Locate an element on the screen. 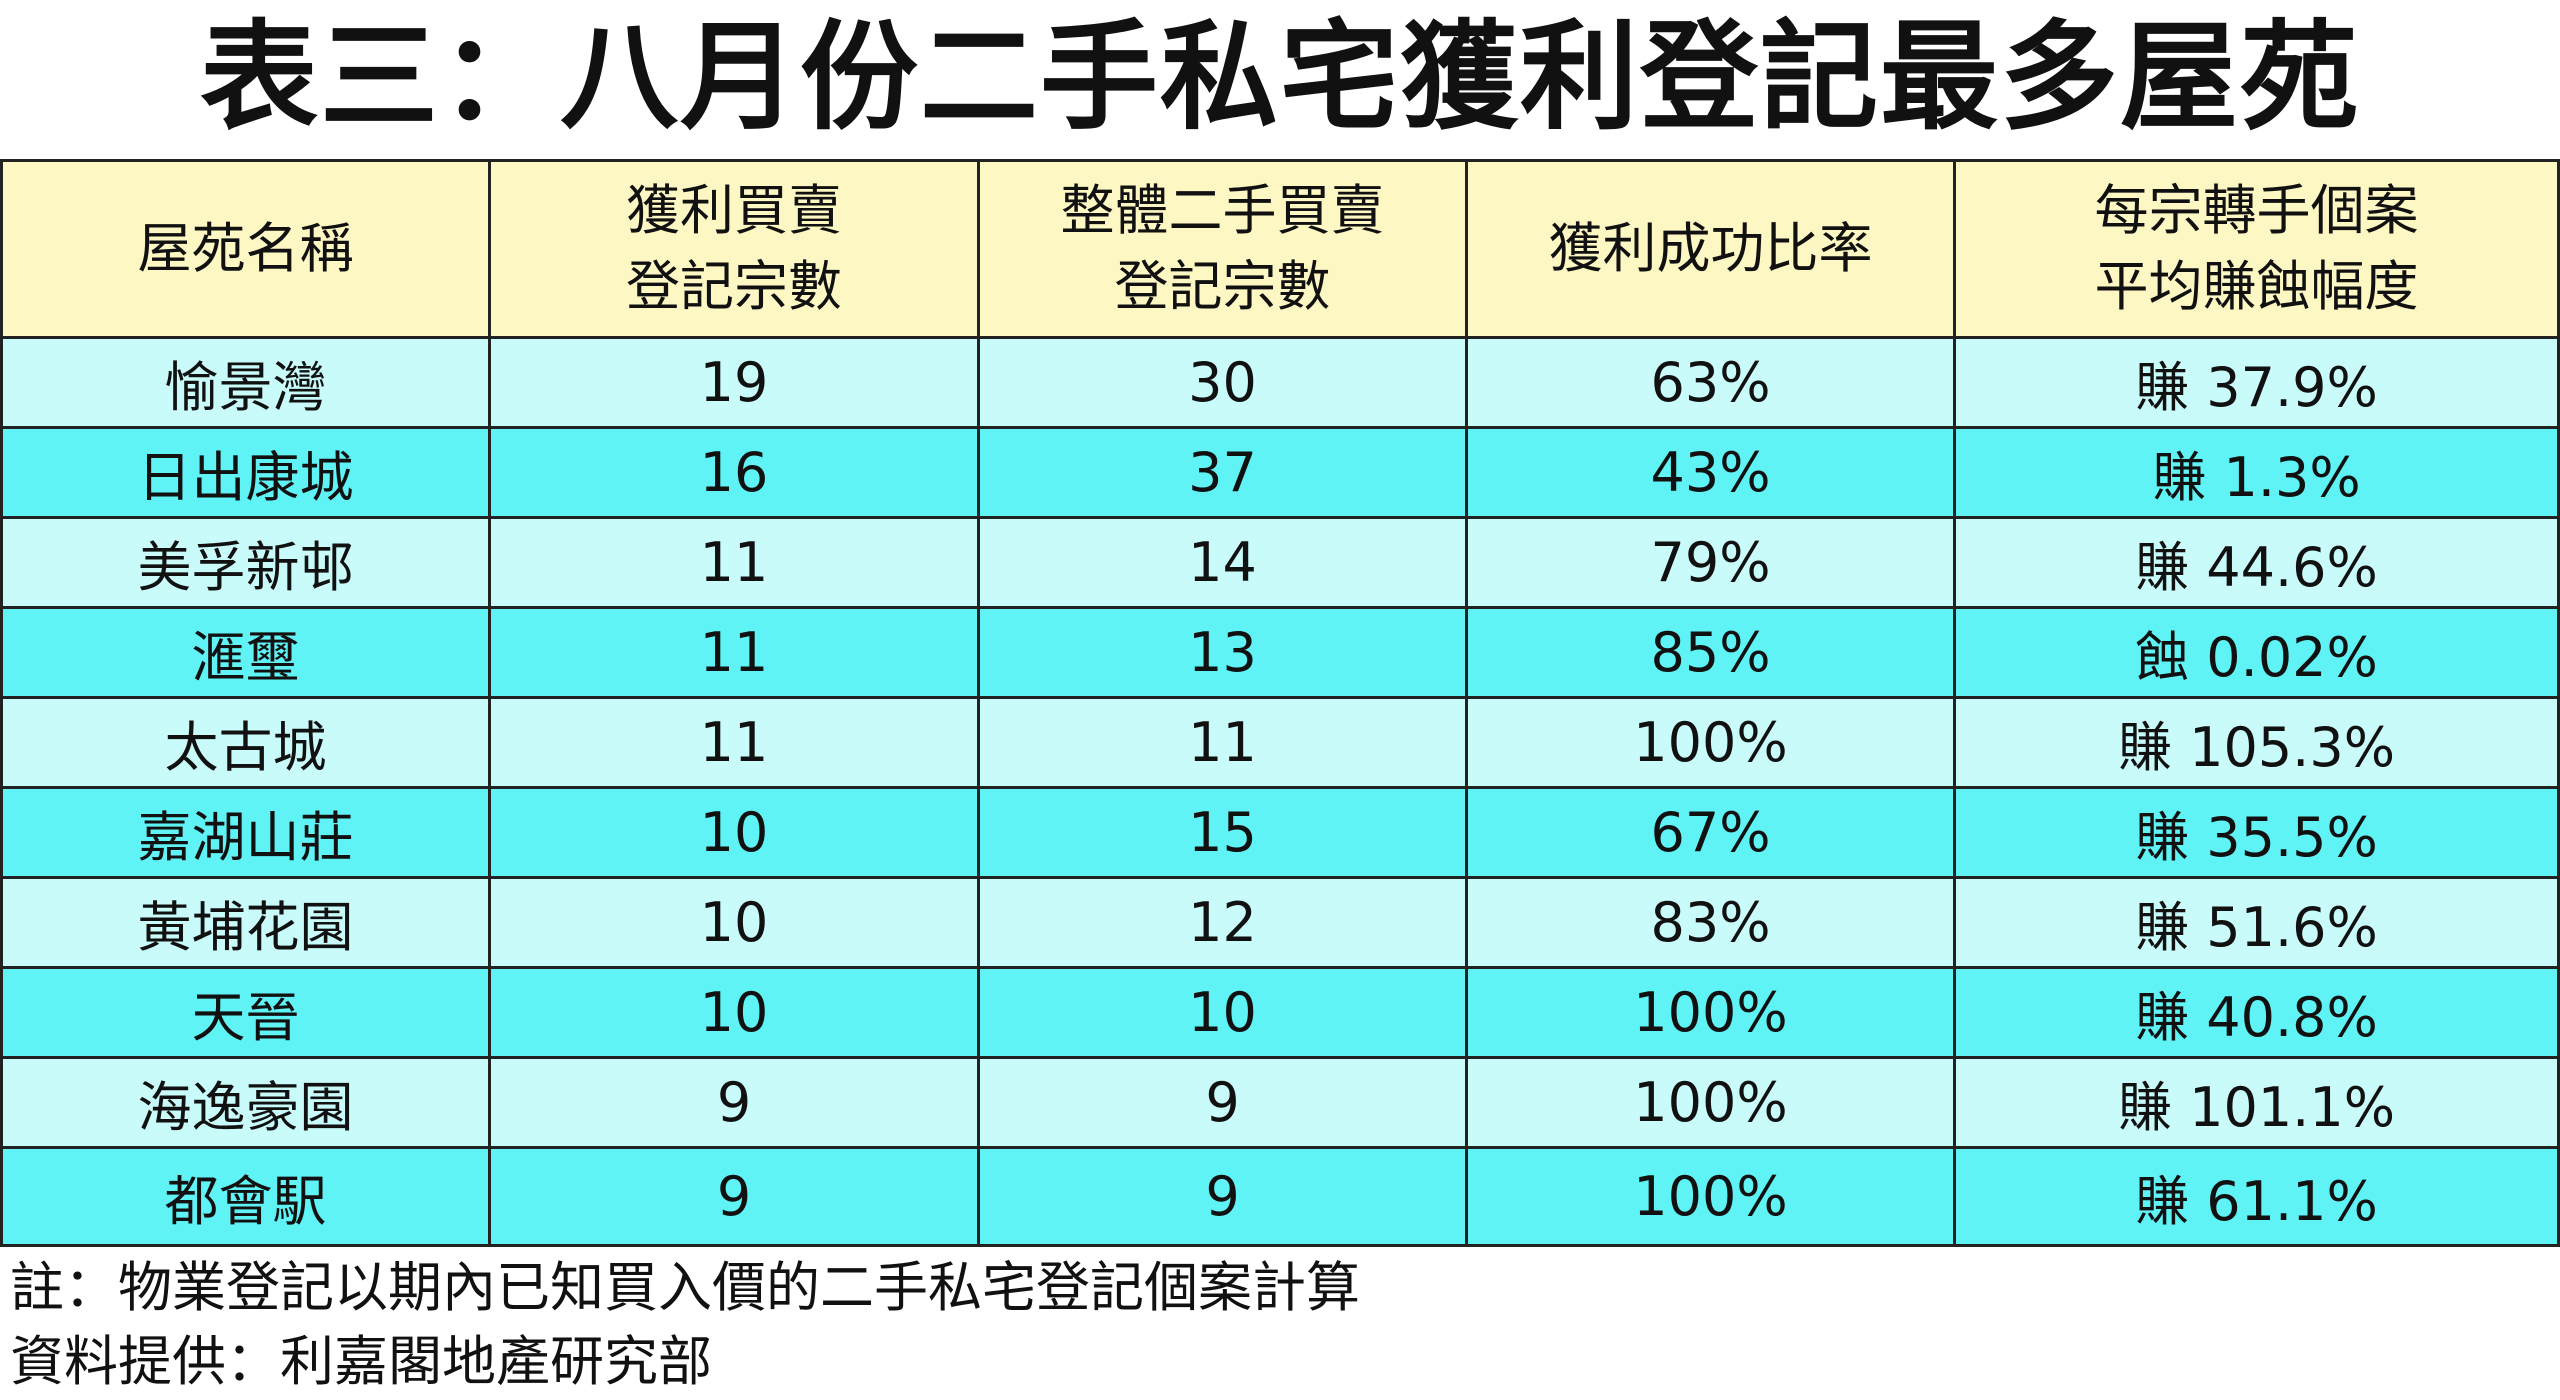 The height and width of the screenshot is (1400, 2560). table-cell: 79% is located at coordinates (1710, 562).